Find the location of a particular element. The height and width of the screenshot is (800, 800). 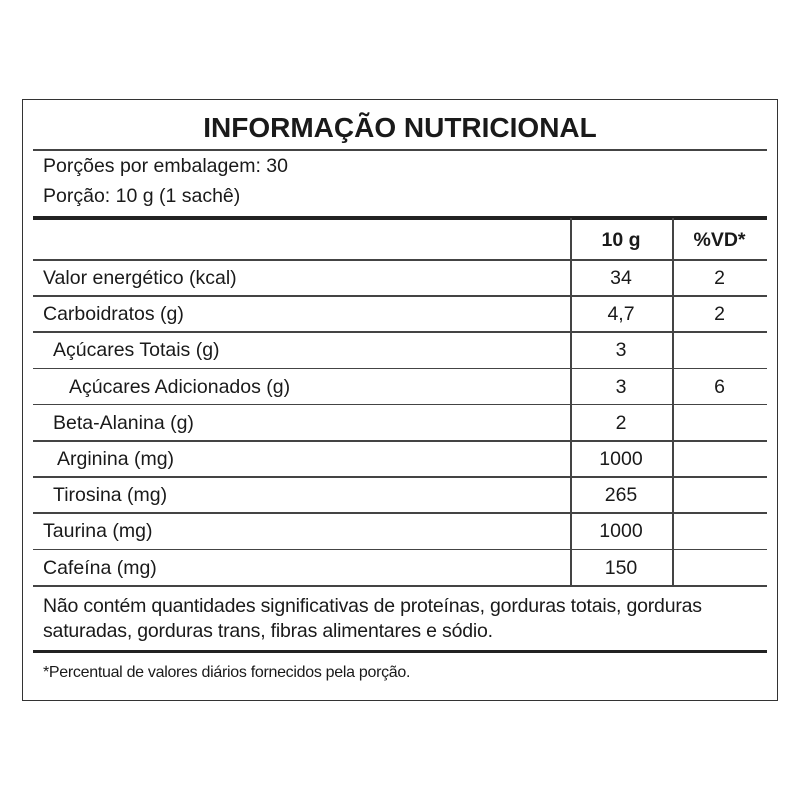

table-row: Beta-Alanina (g) 2 is located at coordinates (400, 423).